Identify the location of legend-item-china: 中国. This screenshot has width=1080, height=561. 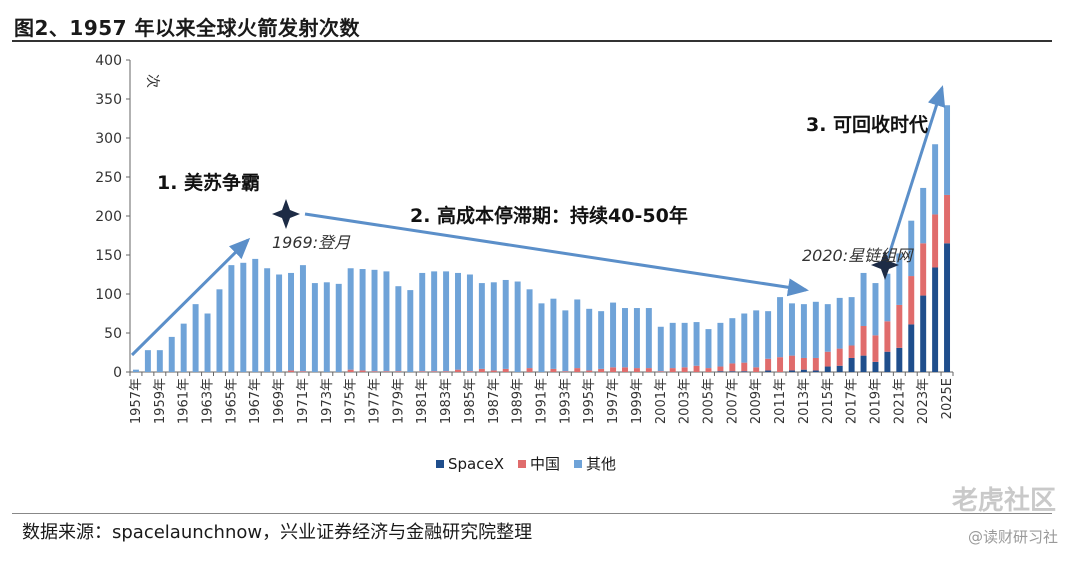
(539, 463).